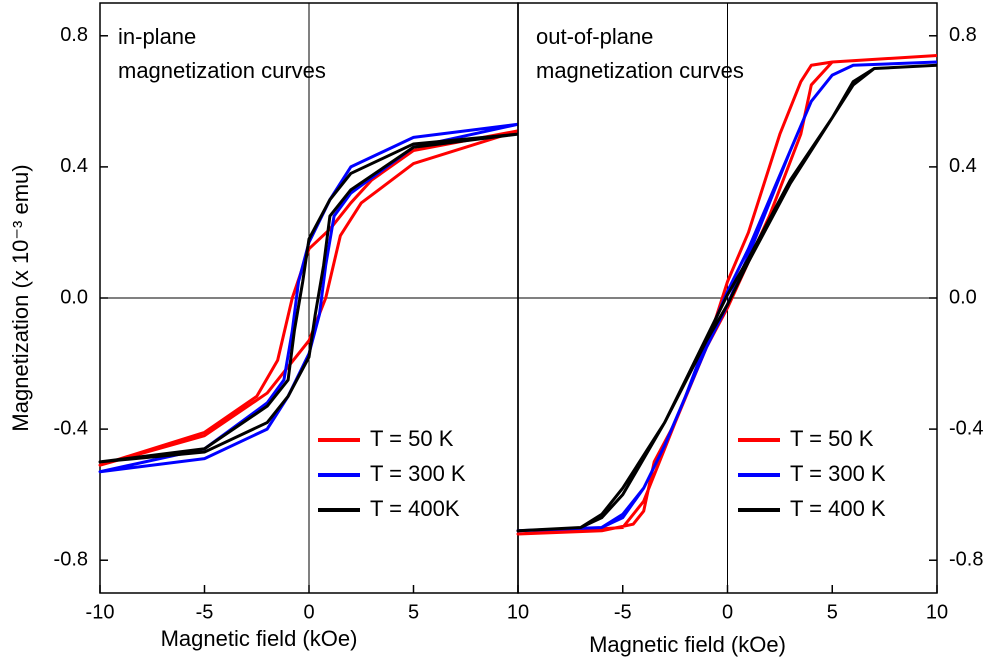 The height and width of the screenshot is (663, 987). Describe the element at coordinates (838, 508) in the screenshot. I see `legend-label: T = 400 K` at that location.